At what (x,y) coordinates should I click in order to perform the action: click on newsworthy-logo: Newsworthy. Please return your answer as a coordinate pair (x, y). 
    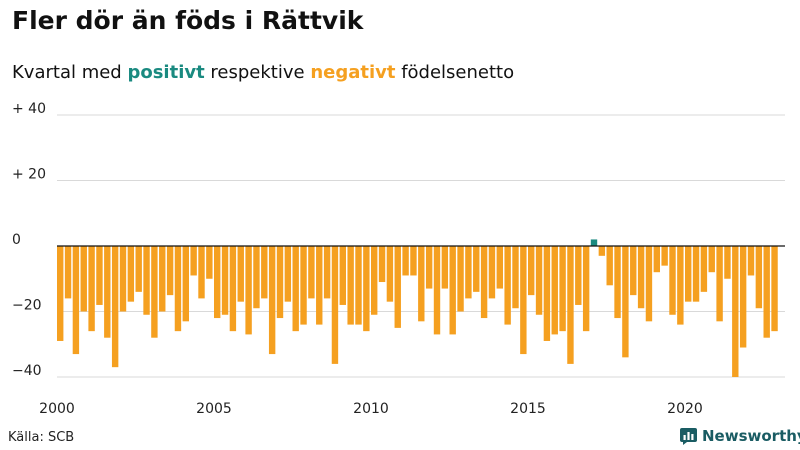
    Looking at the image, I should click on (740, 436).